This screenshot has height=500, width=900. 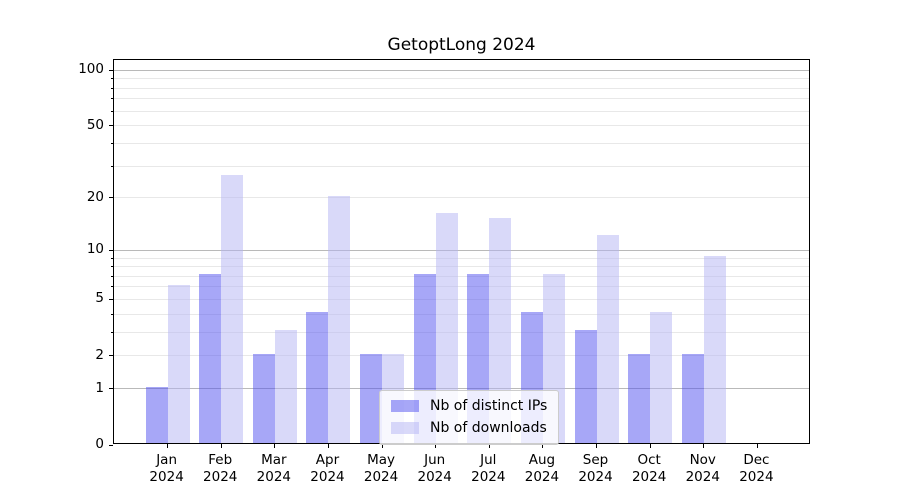 What do you see at coordinates (178, 363) in the screenshot?
I see `bar-downloads-jan` at bounding box center [178, 363].